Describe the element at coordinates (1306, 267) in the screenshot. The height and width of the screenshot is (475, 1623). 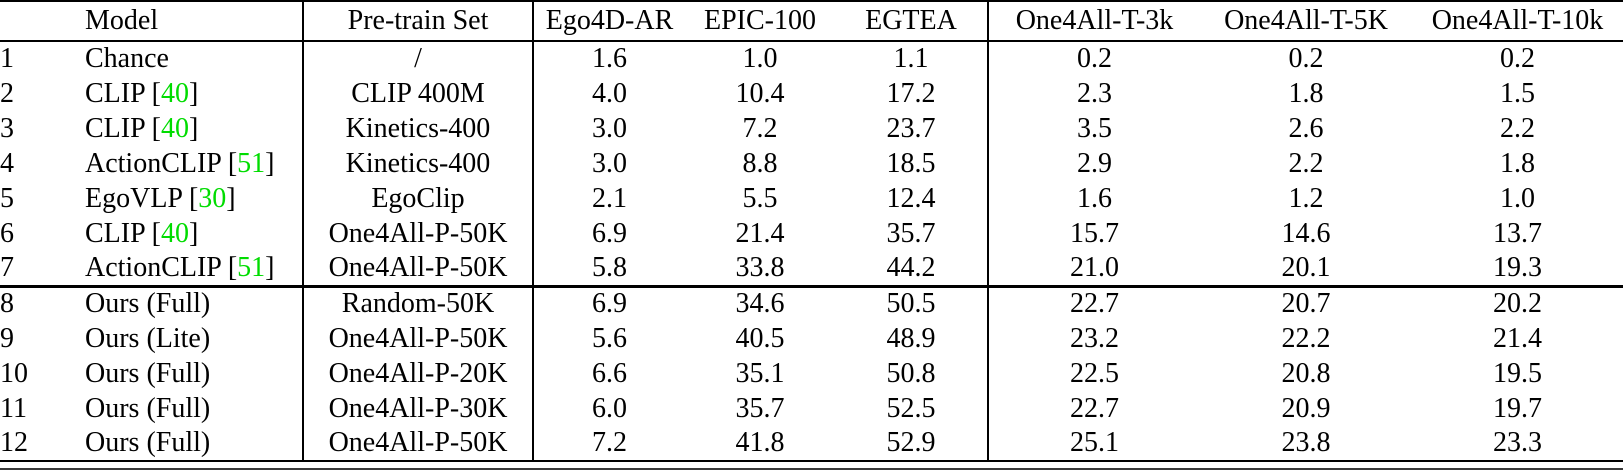
I see `cell-value-t5k: 20.1` at that location.